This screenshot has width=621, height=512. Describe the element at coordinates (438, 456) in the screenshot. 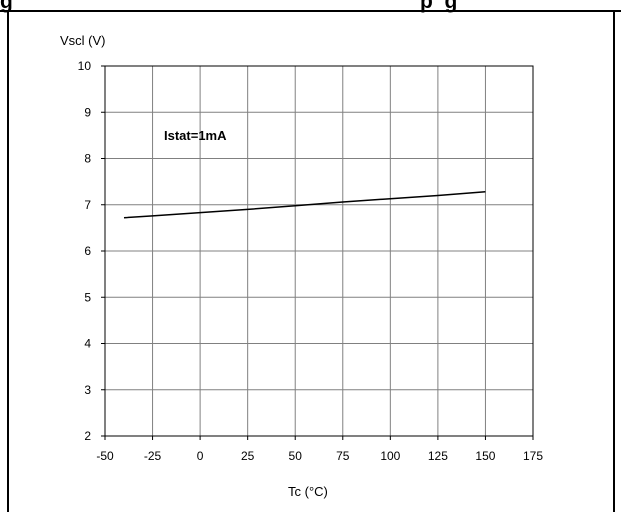

I see `x-tick-label: 125` at that location.